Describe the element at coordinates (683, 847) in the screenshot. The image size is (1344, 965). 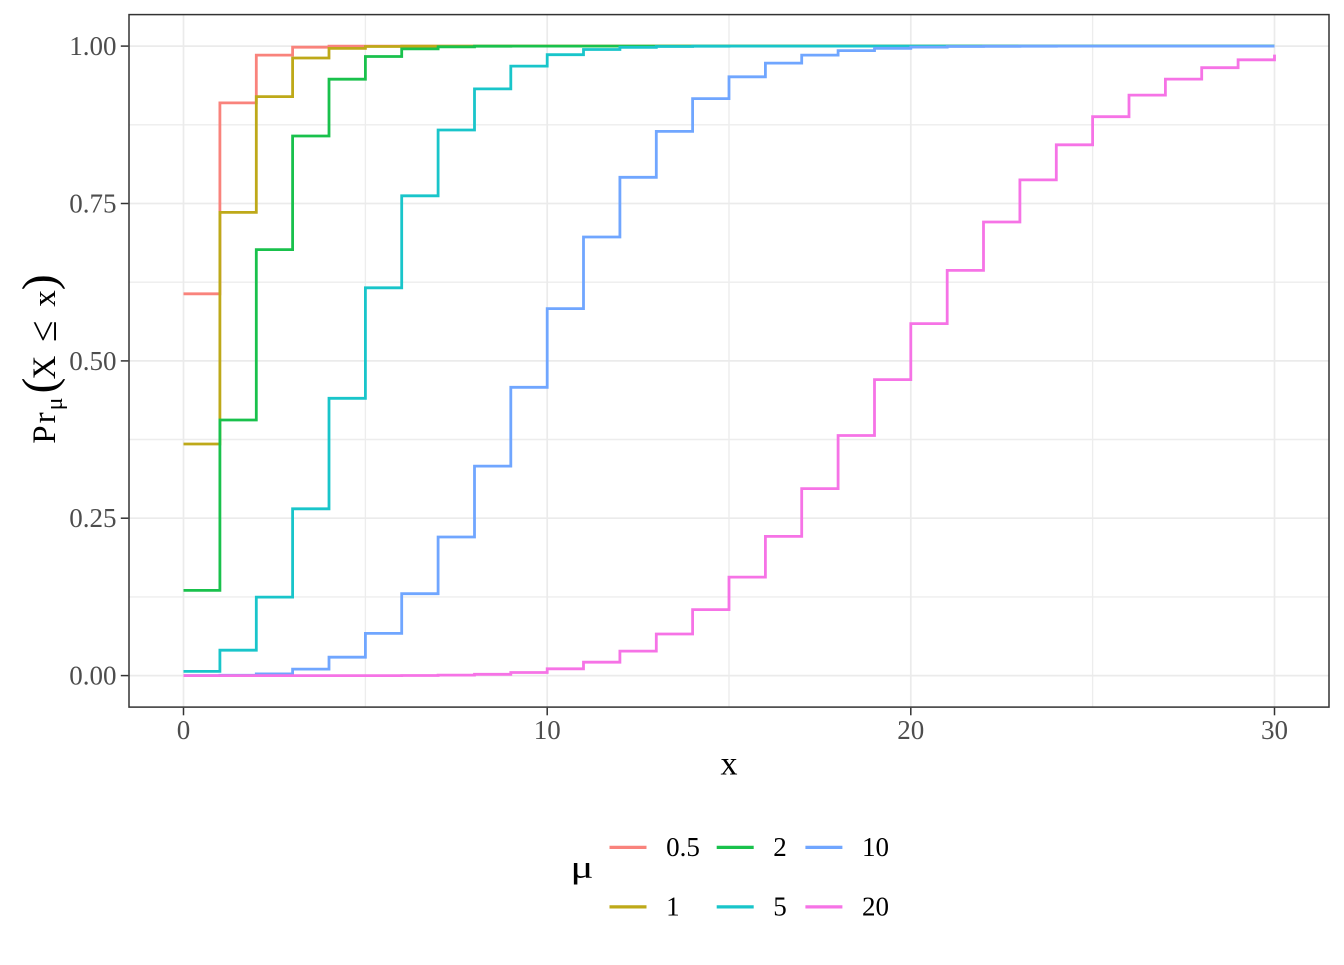
I see `svg-text: 0.5` at that location.